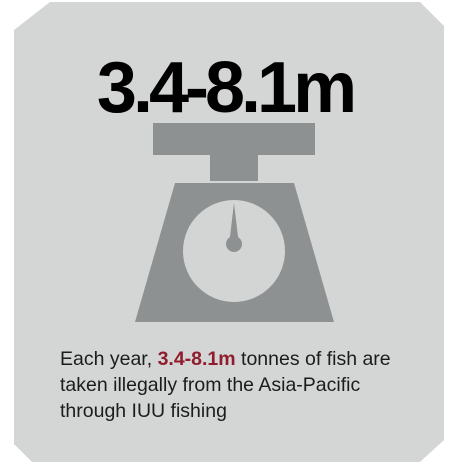 This screenshot has width=450, height=464. I want to click on scale-needle, so click(234, 224).